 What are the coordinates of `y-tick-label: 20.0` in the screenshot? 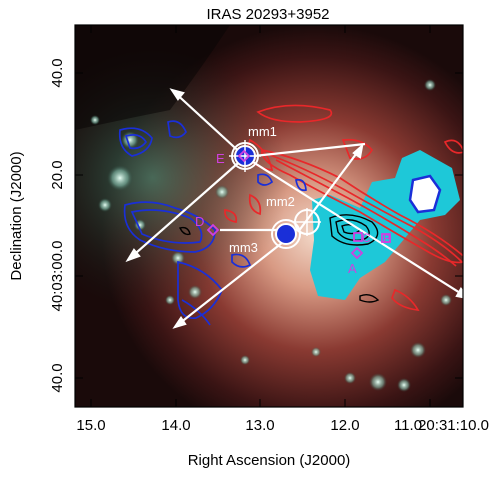 It's located at (57, 174).